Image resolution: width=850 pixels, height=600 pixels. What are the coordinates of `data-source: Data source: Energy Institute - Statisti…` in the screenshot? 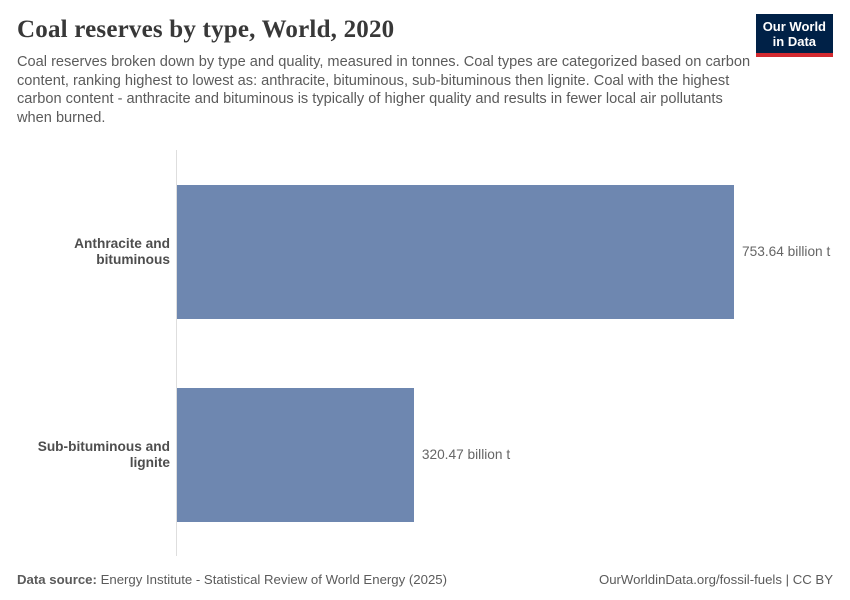 It's located at (232, 579).